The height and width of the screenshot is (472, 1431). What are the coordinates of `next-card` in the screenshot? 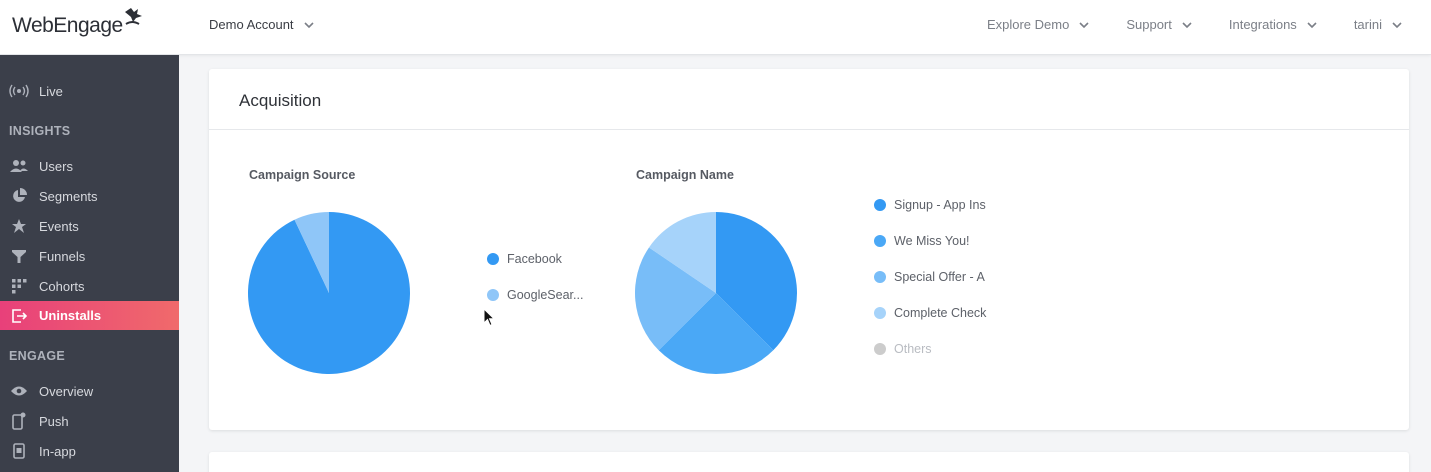 It's located at (809, 462).